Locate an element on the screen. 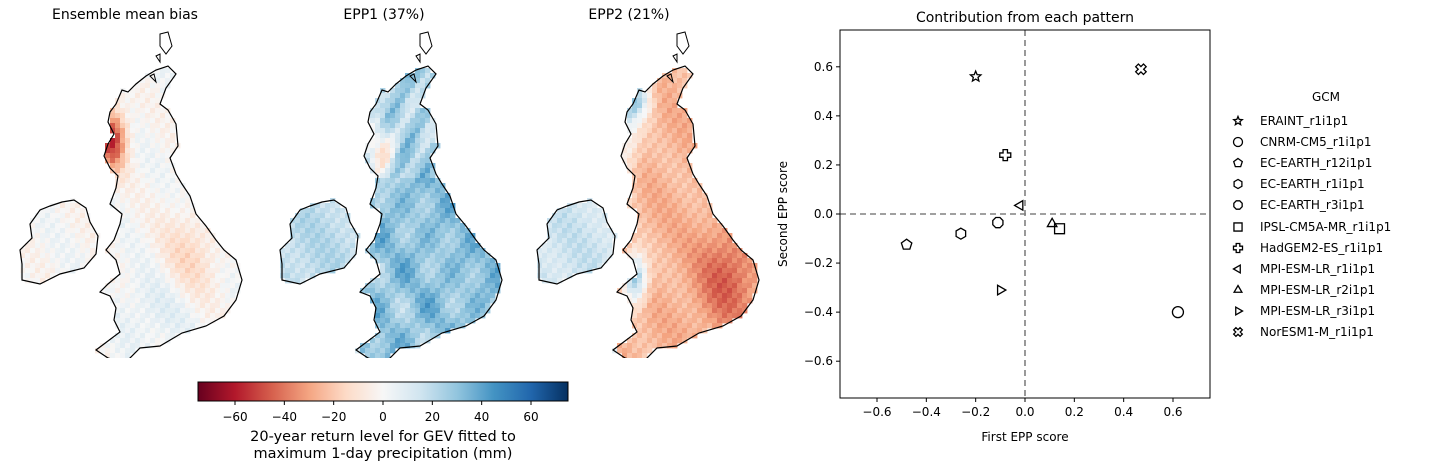 The height and width of the screenshot is (472, 1440). x-tick-label: 0.4 is located at coordinates (1123, 412).